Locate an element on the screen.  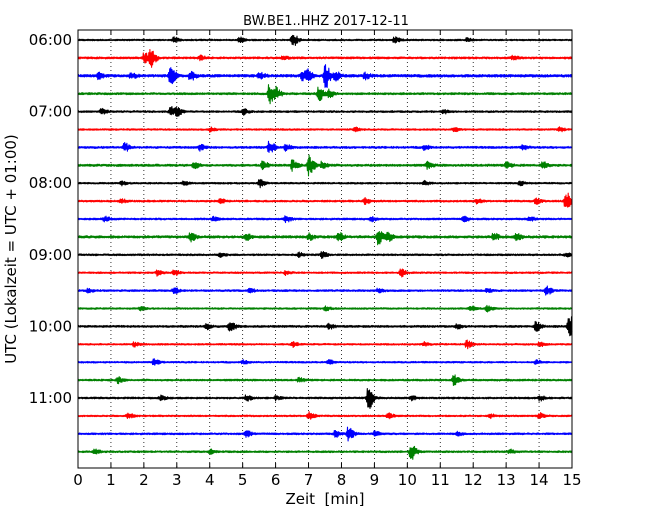
x-tick-label: 5 is located at coordinates (243, 480).